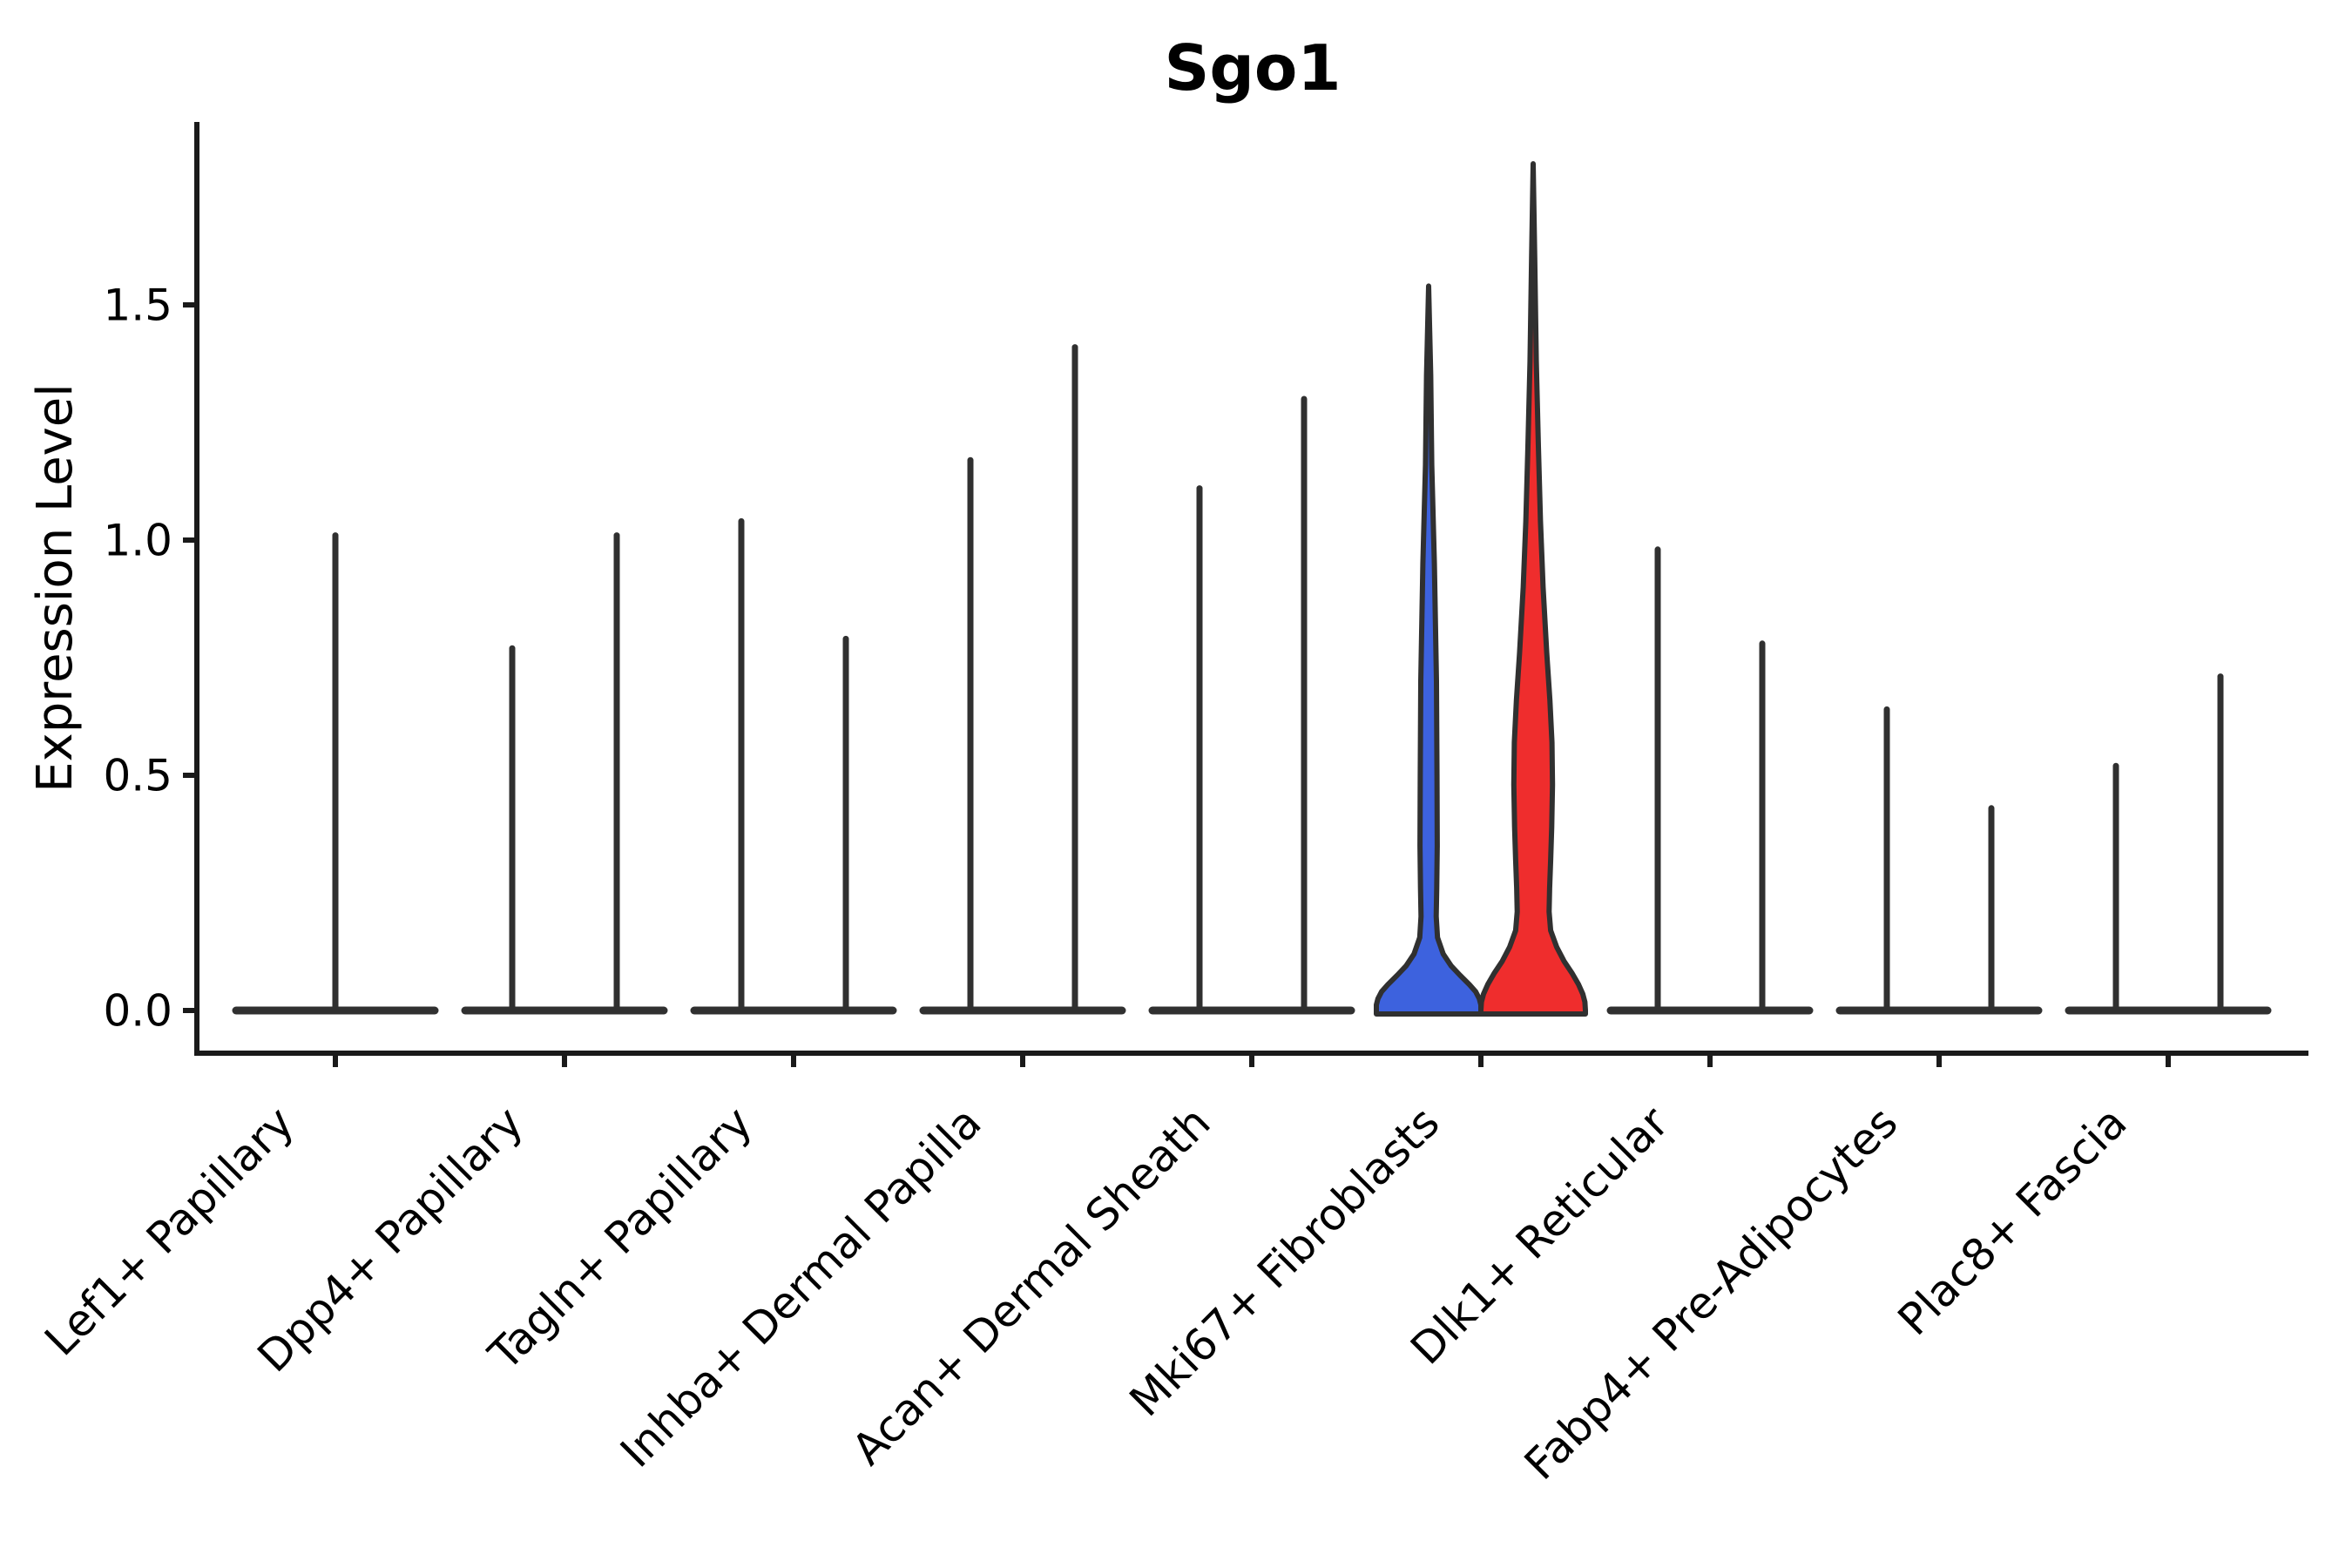 The height and width of the screenshot is (1568, 2352). What do you see at coordinates (150, 658) in the screenshot?
I see `y-axis-ticks: 0.0 0.5 1.0 1.5` at bounding box center [150, 658].